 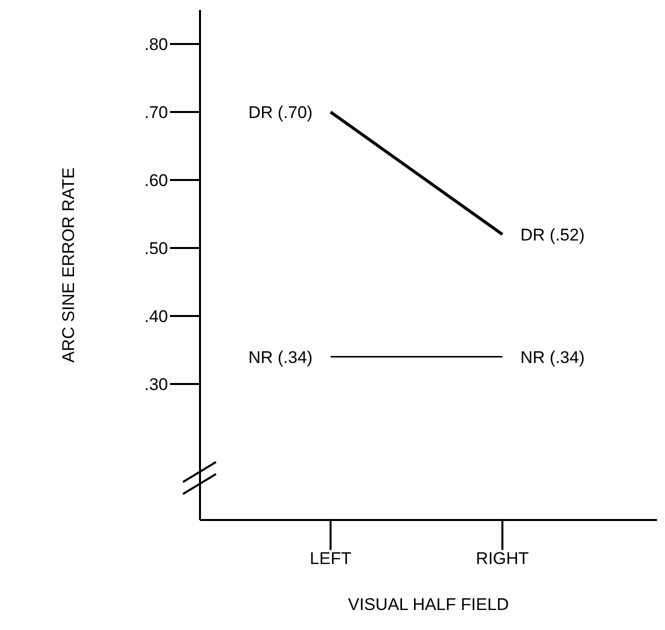 I want to click on x-tick-label: RIGHT, so click(x=502, y=558).